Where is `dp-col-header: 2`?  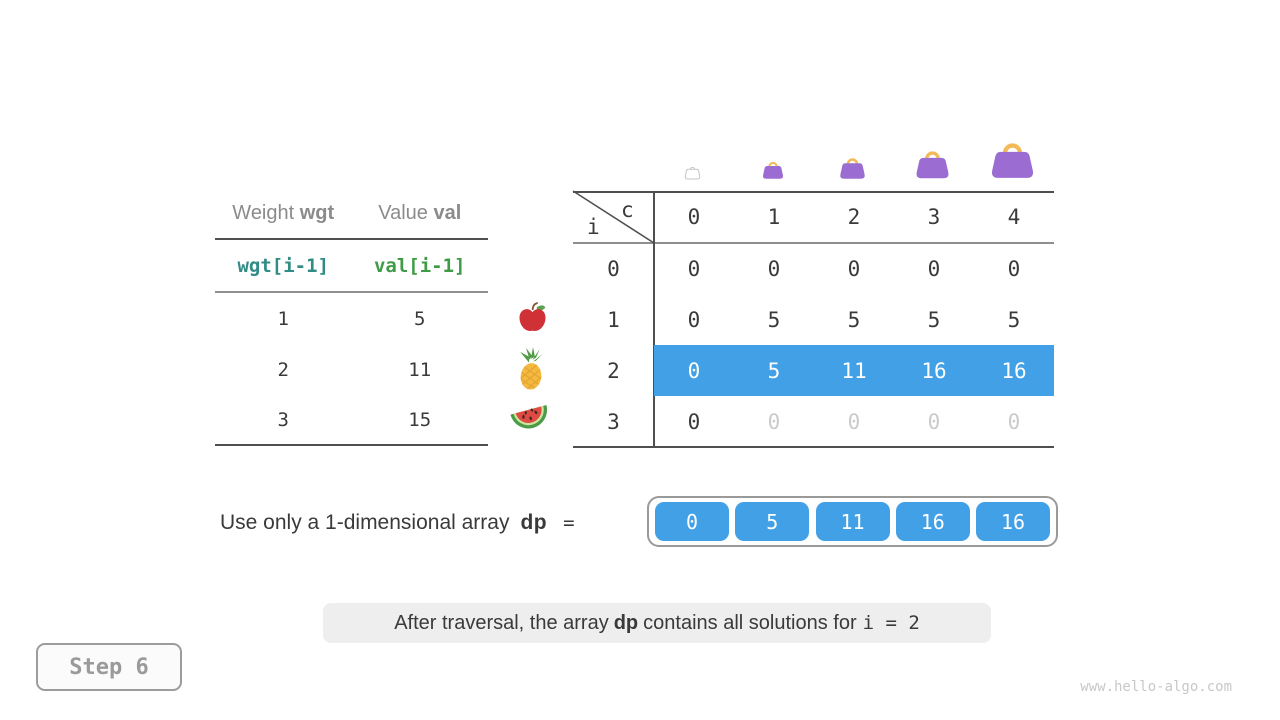
dp-col-header: 2 is located at coordinates (854, 217).